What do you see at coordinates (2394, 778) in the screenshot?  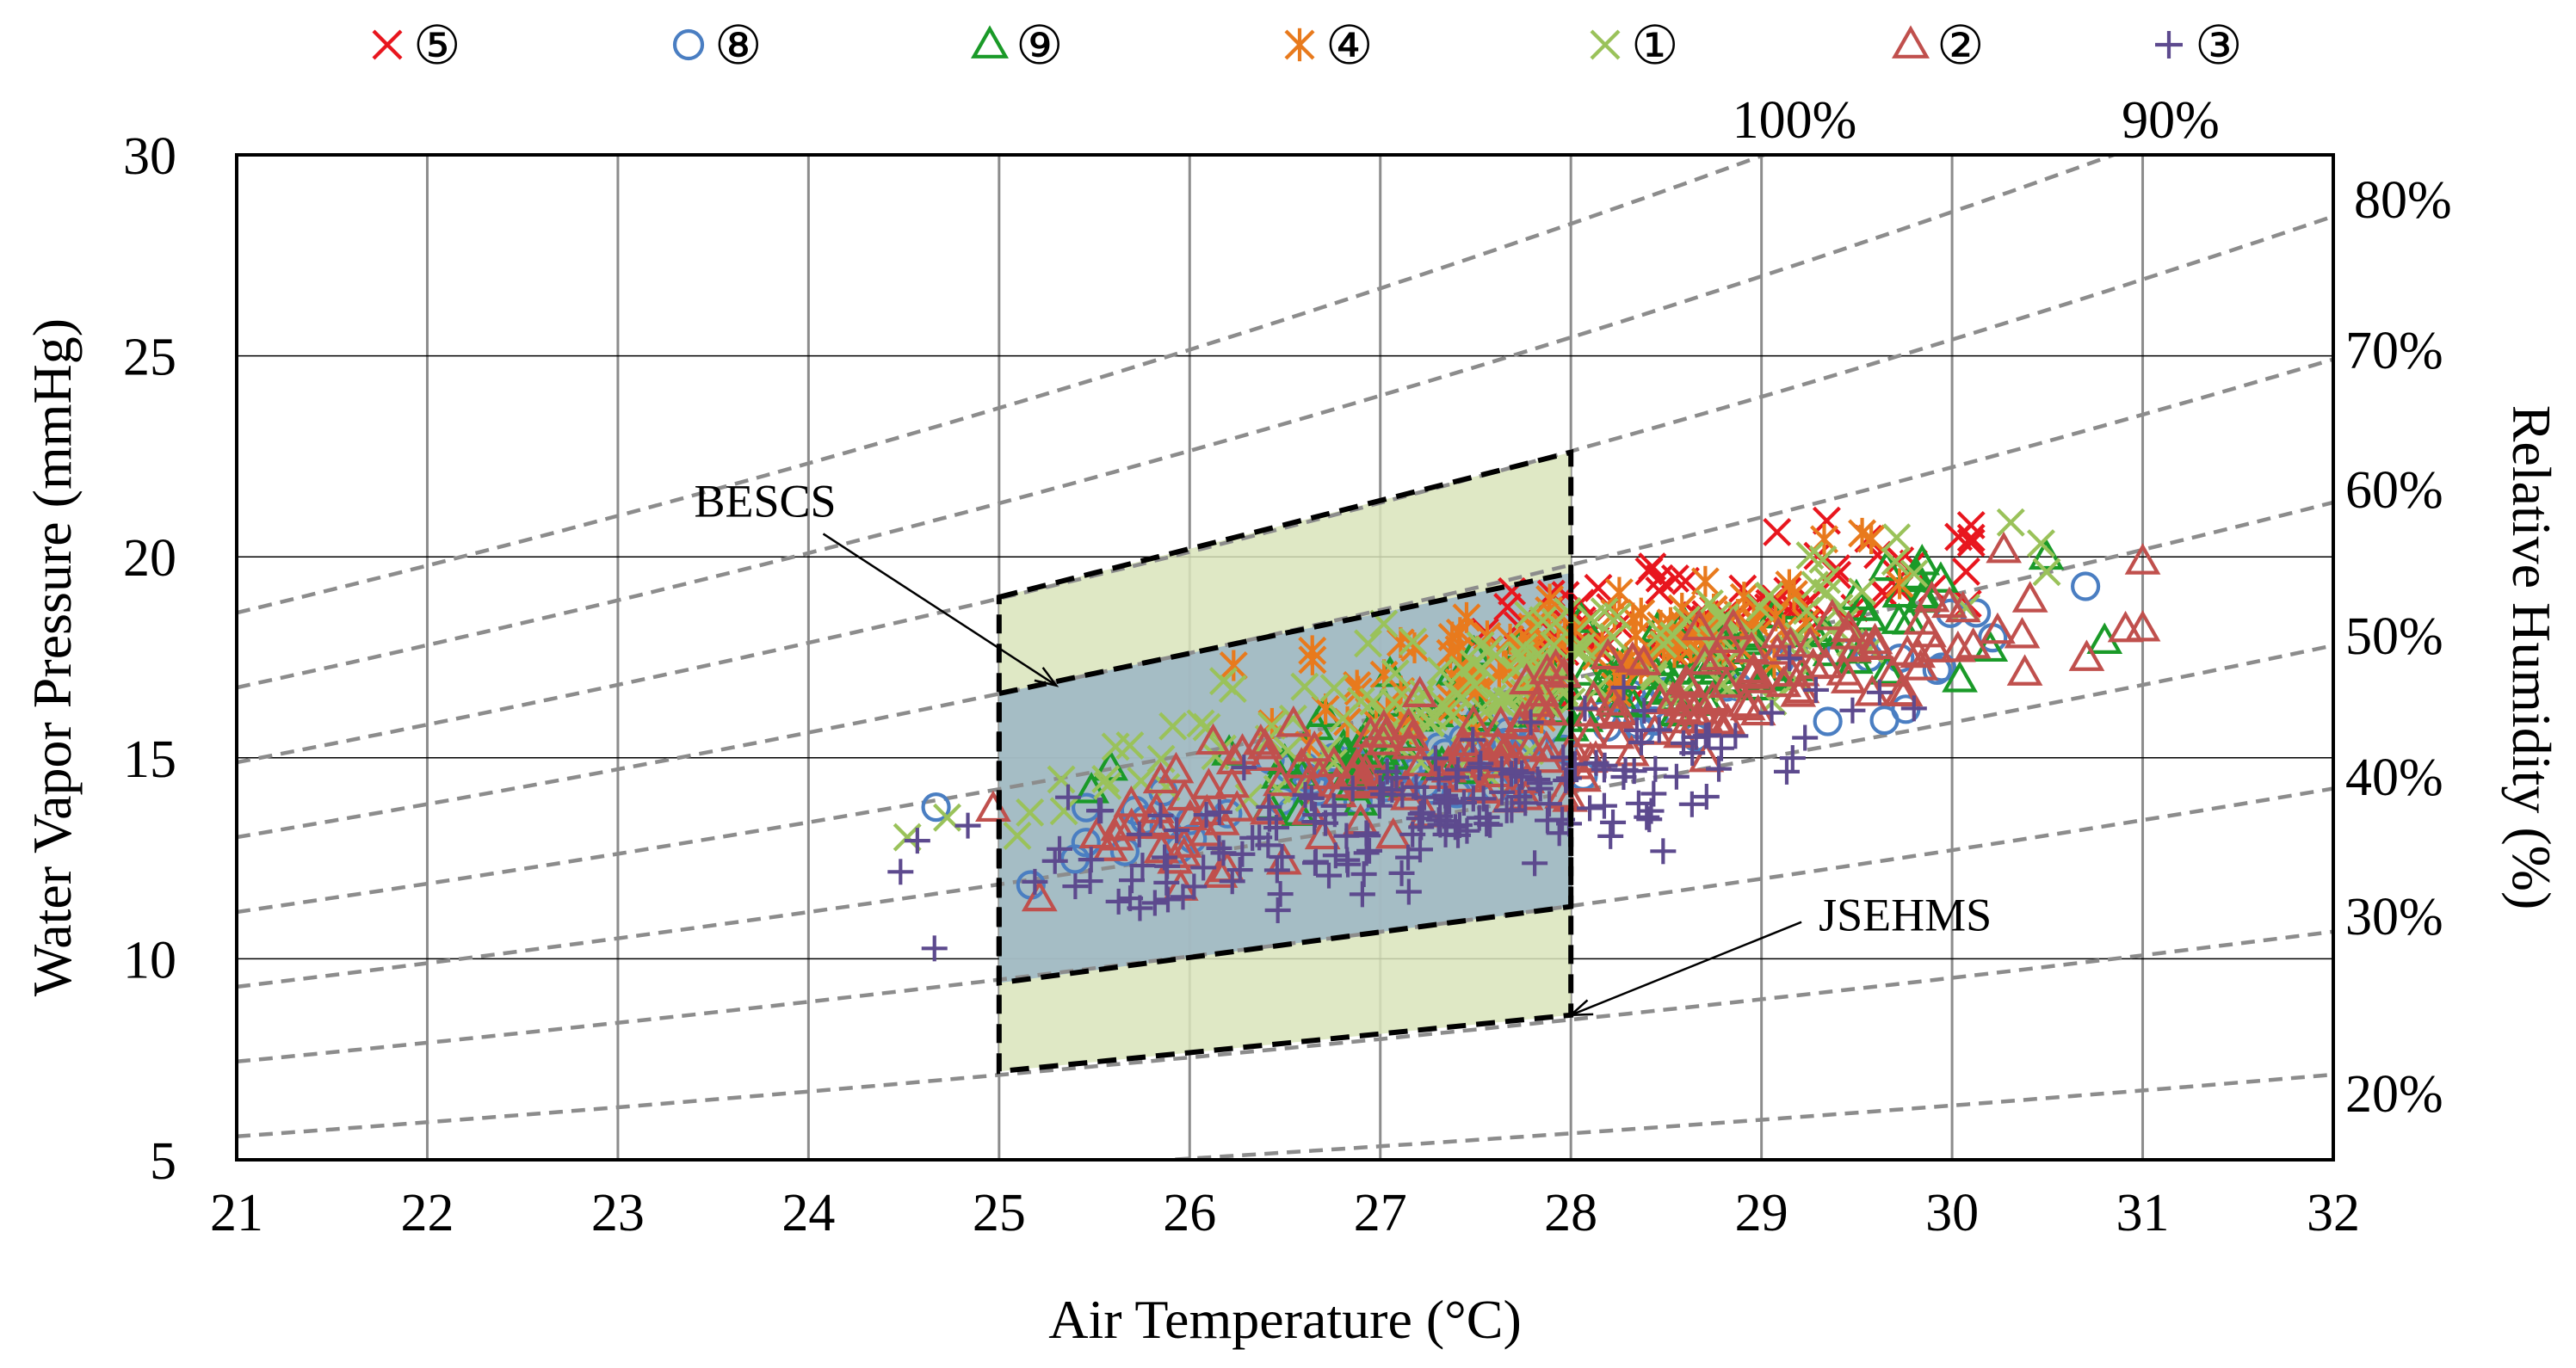 I see `rh-label-40: 40%` at bounding box center [2394, 778].